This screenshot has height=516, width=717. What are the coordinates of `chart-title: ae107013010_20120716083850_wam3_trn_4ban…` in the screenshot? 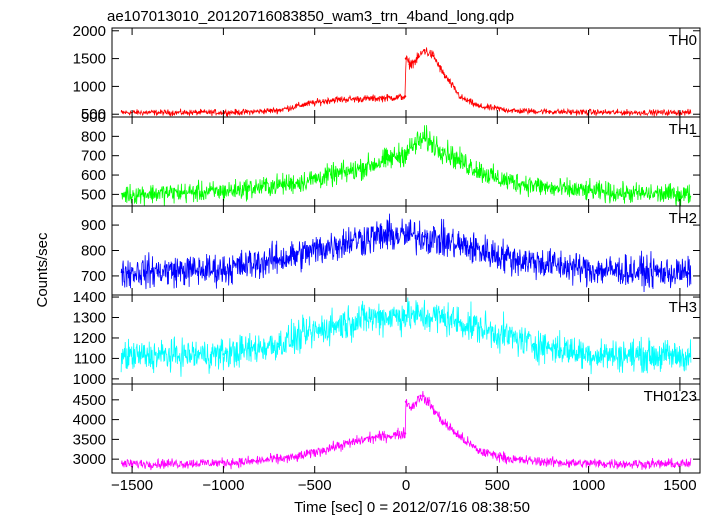 It's located at (310, 16).